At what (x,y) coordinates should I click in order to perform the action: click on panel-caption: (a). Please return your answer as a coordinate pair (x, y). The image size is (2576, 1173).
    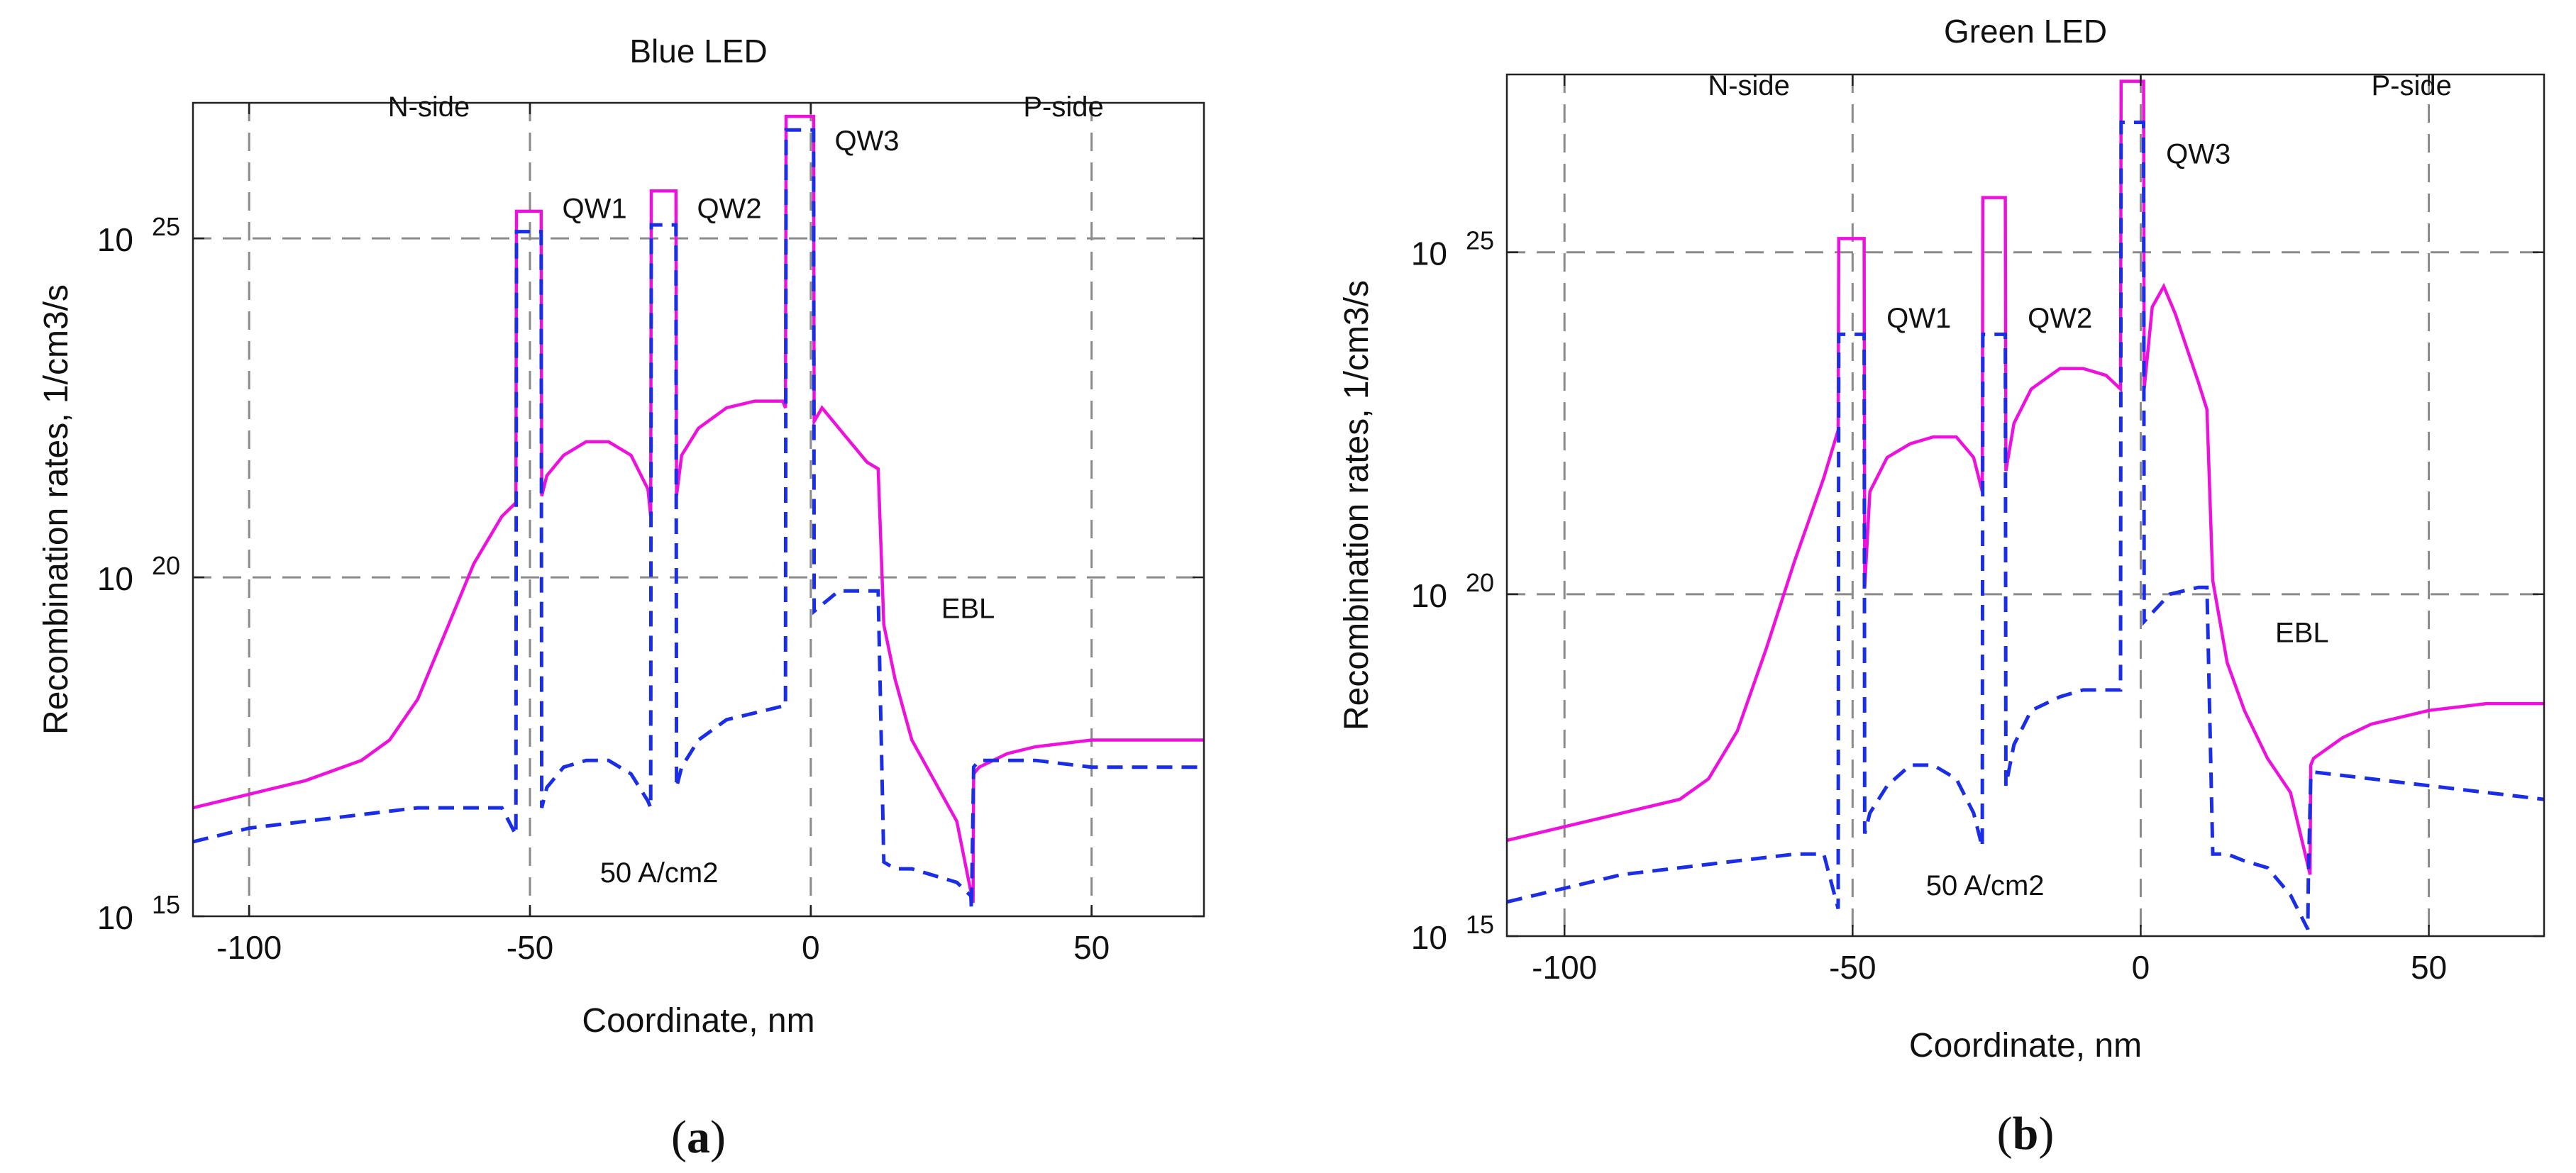
    Looking at the image, I should click on (698, 1137).